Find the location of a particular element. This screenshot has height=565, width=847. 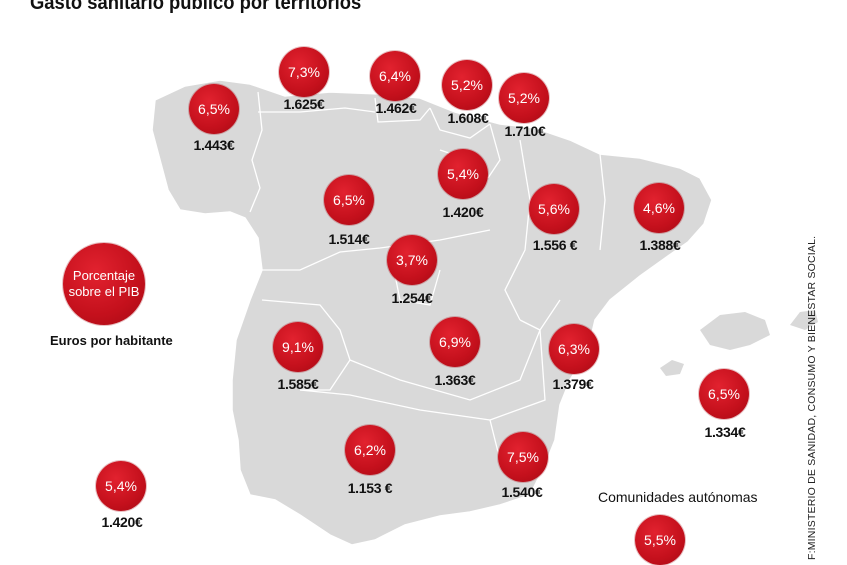

euro-label: 1.540€ is located at coordinates (522, 492).